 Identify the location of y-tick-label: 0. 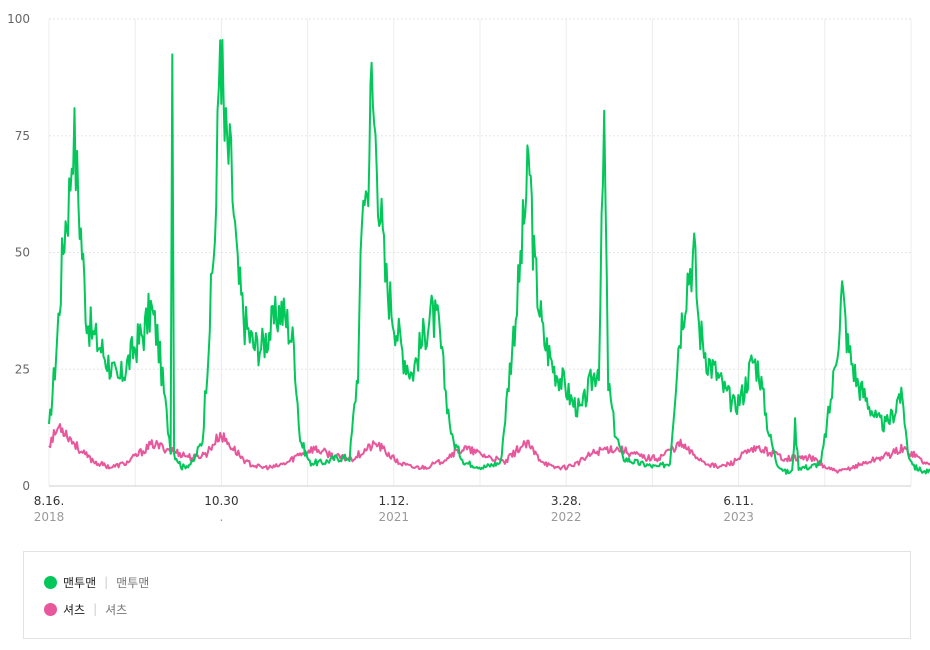
(26, 486).